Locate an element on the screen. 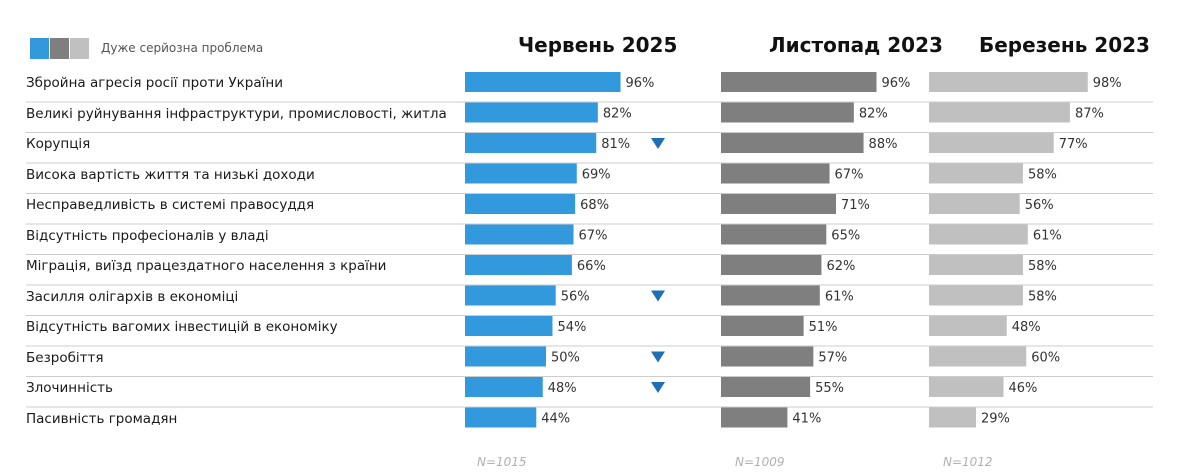  value-label-june2025: 48% is located at coordinates (562, 388).